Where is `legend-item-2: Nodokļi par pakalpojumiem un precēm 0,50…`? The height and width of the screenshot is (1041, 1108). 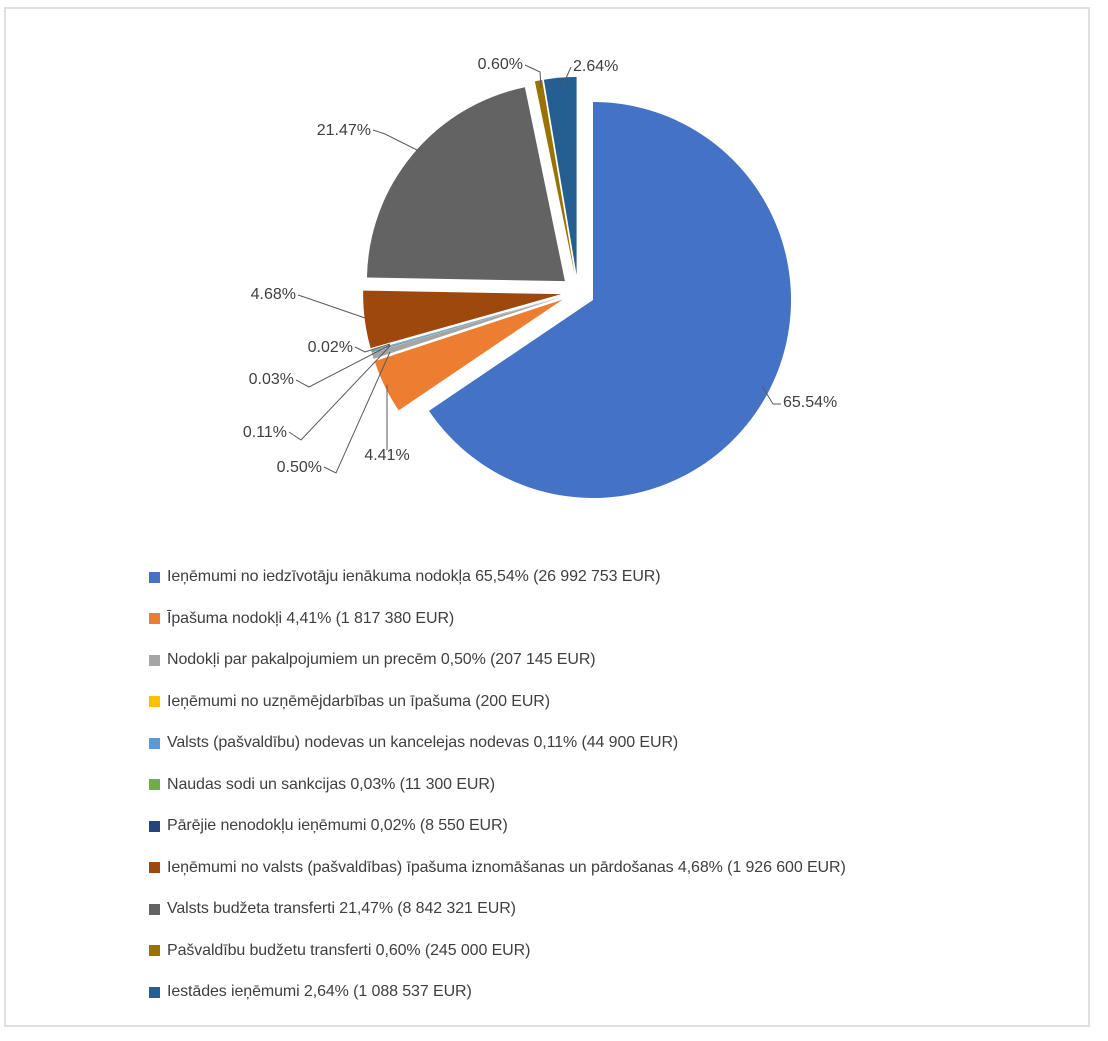 legend-item-2: Nodokļi par pakalpojumiem un precēm 0,50… is located at coordinates (372, 660).